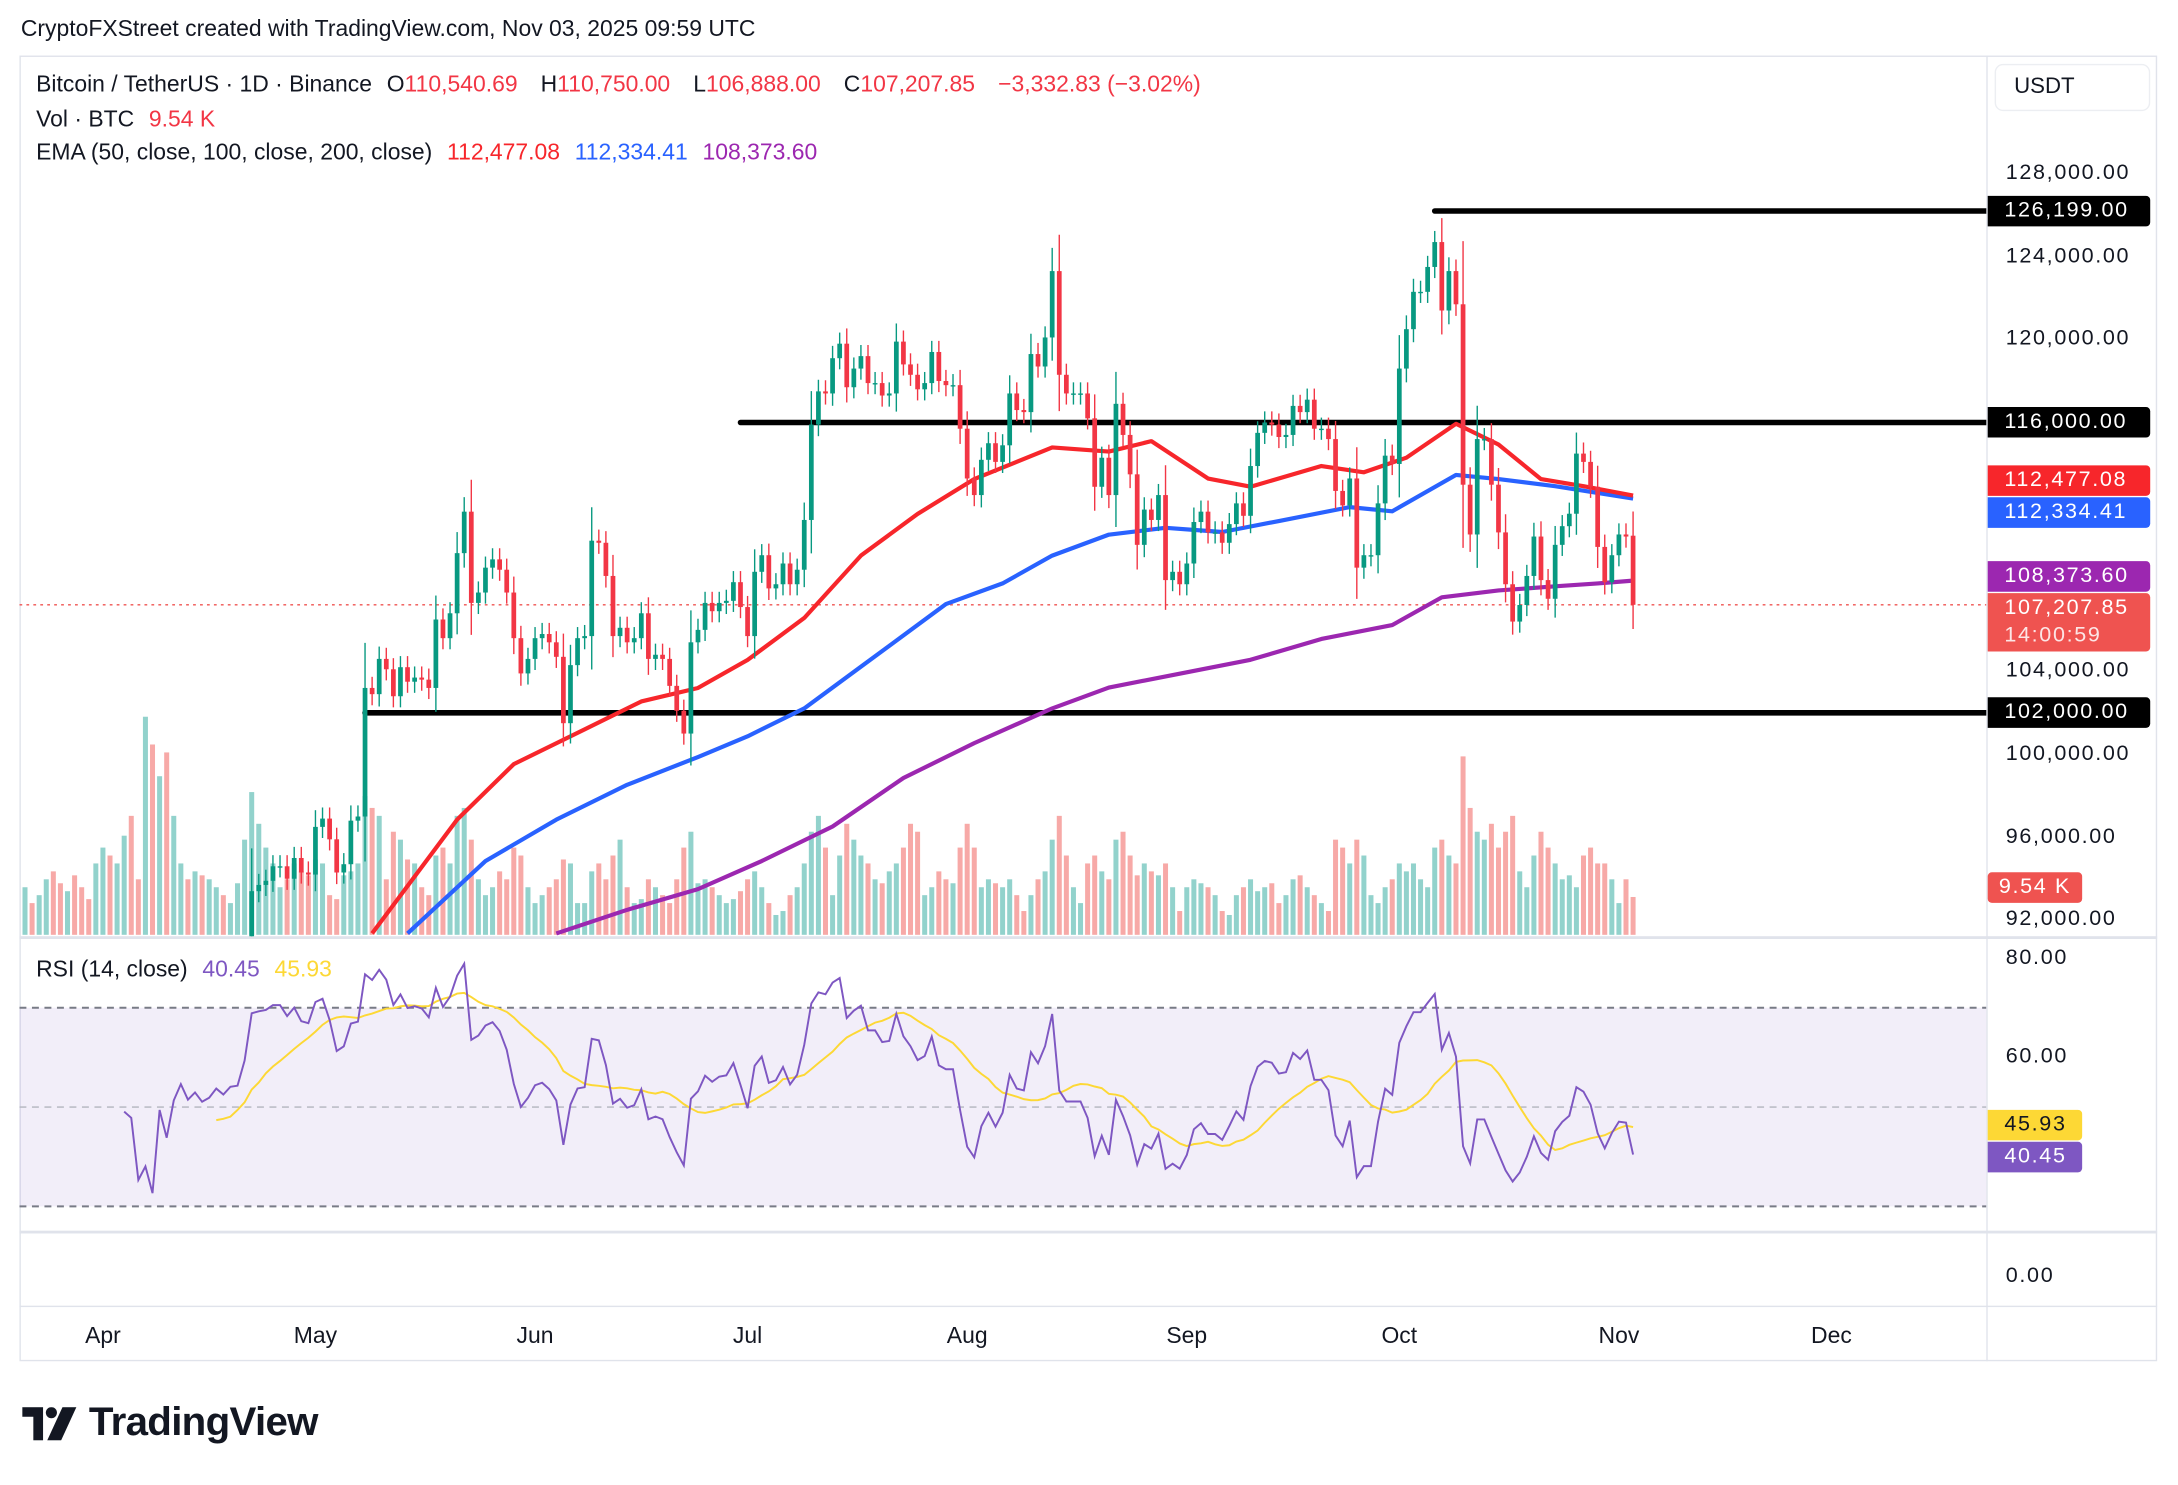 This screenshot has width=2178, height=1485. I want to click on close-label: C, so click(852, 85).